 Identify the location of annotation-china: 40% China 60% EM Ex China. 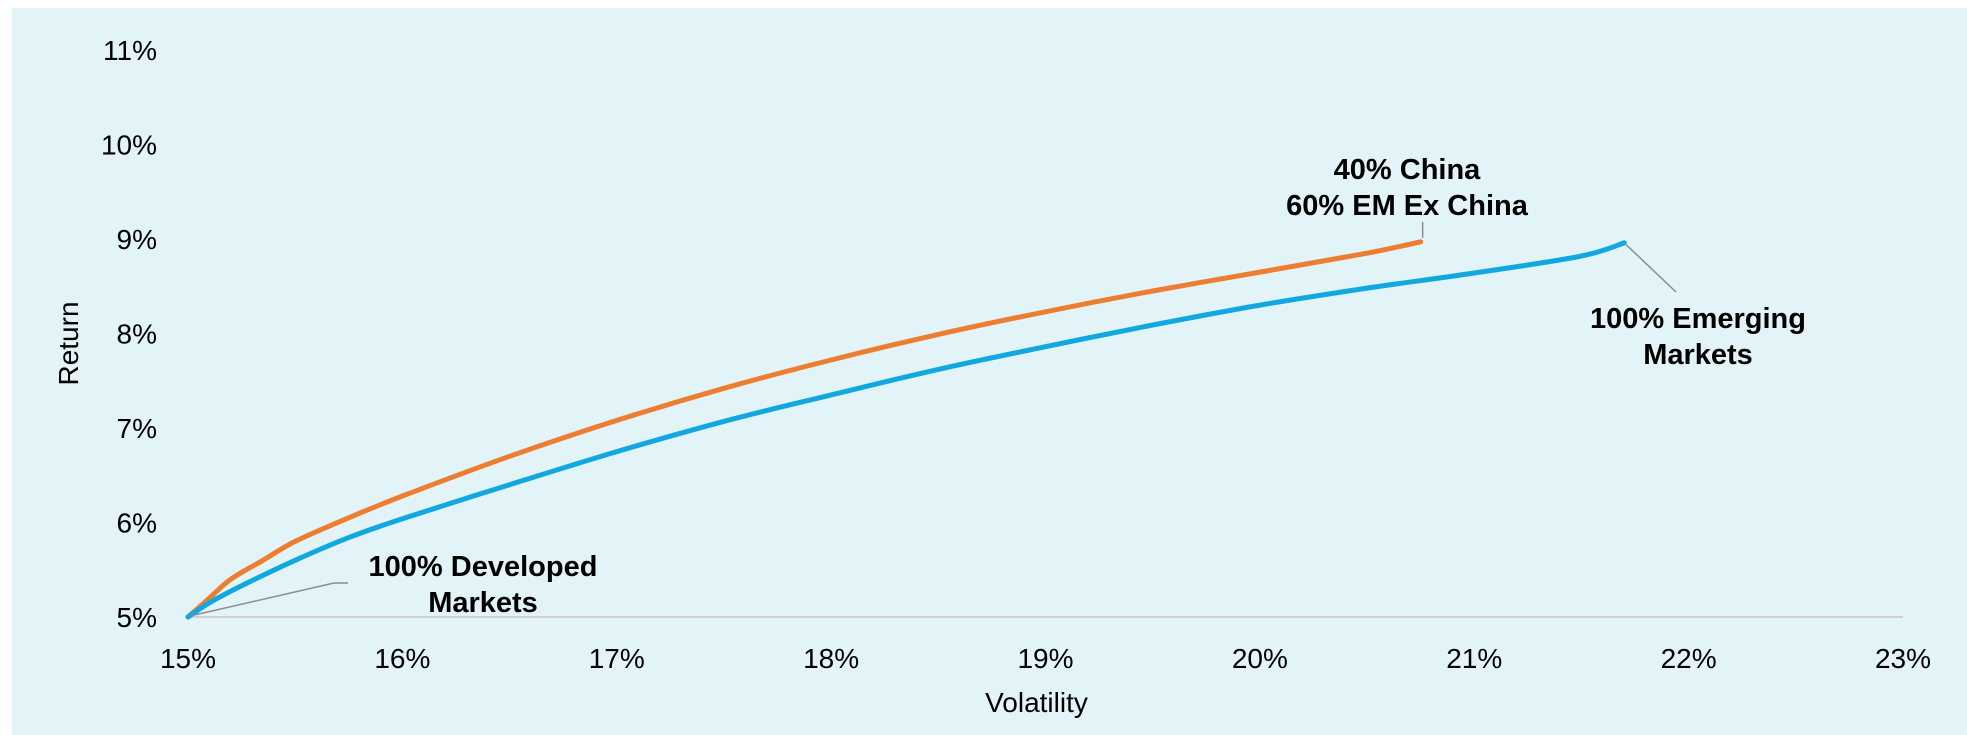
(1407, 188).